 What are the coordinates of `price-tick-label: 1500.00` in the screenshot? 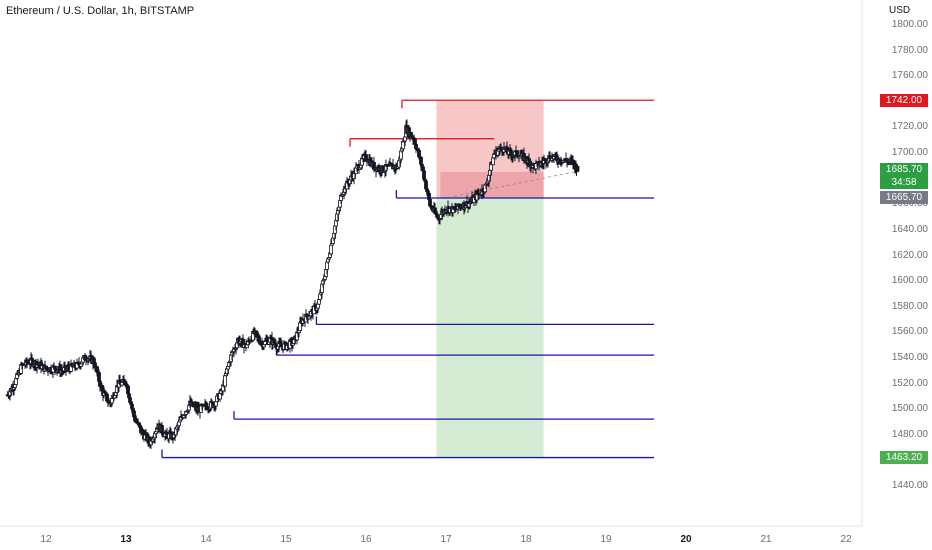 It's located at (909, 409).